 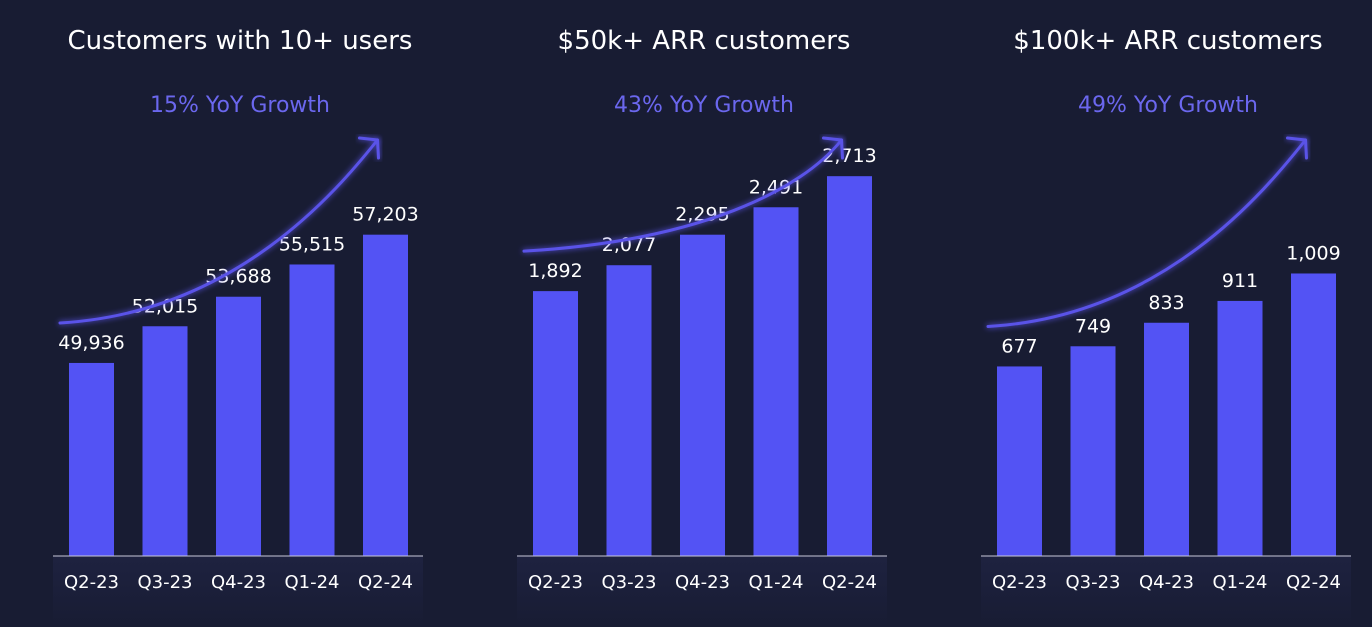 What do you see at coordinates (776, 187) in the screenshot?
I see `value-label: 2,491` at bounding box center [776, 187].